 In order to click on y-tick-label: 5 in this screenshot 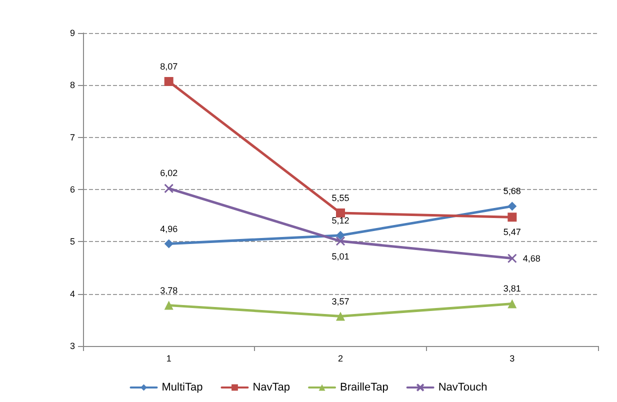, I will do `click(72, 241)`.